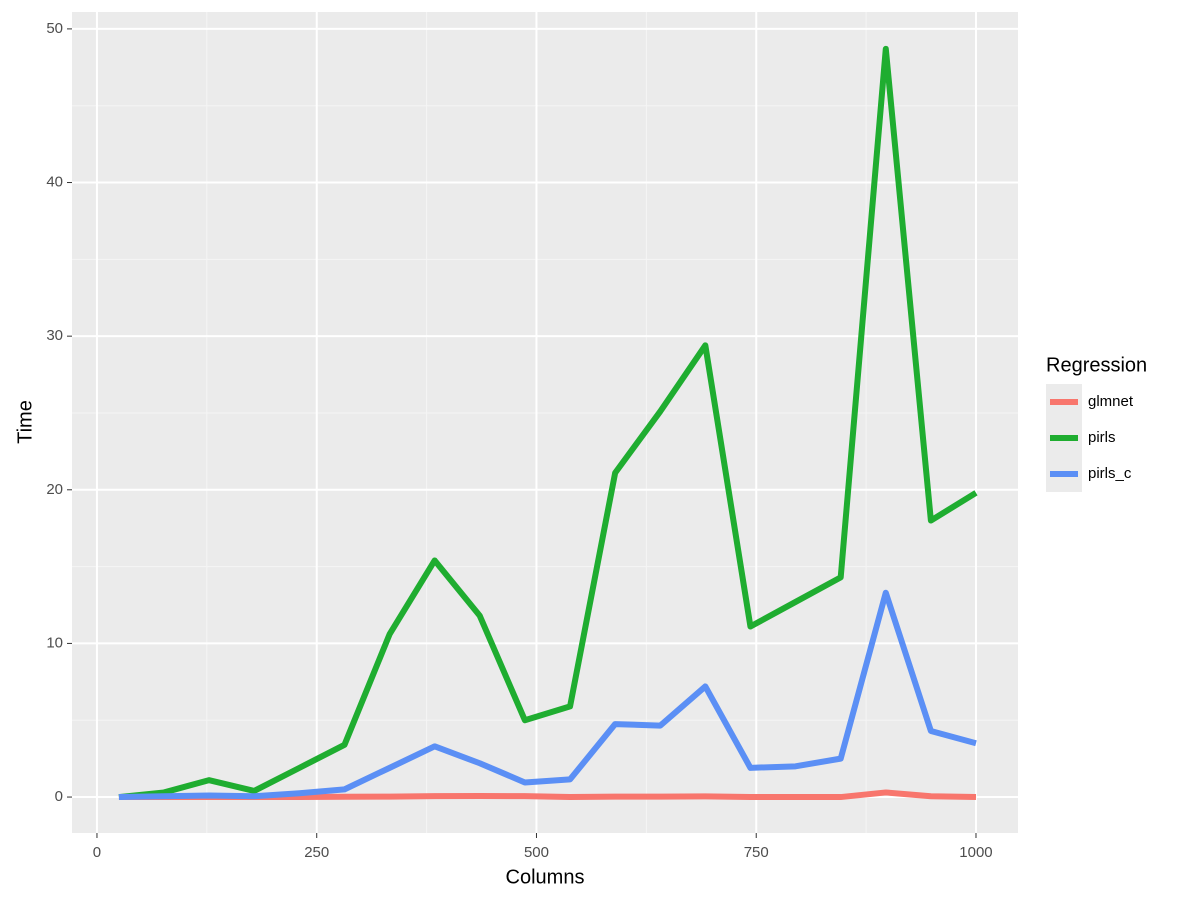 This screenshot has width=1200, height=900. Describe the element at coordinates (97, 852) in the screenshot. I see `x-tick-label: 0` at that location.